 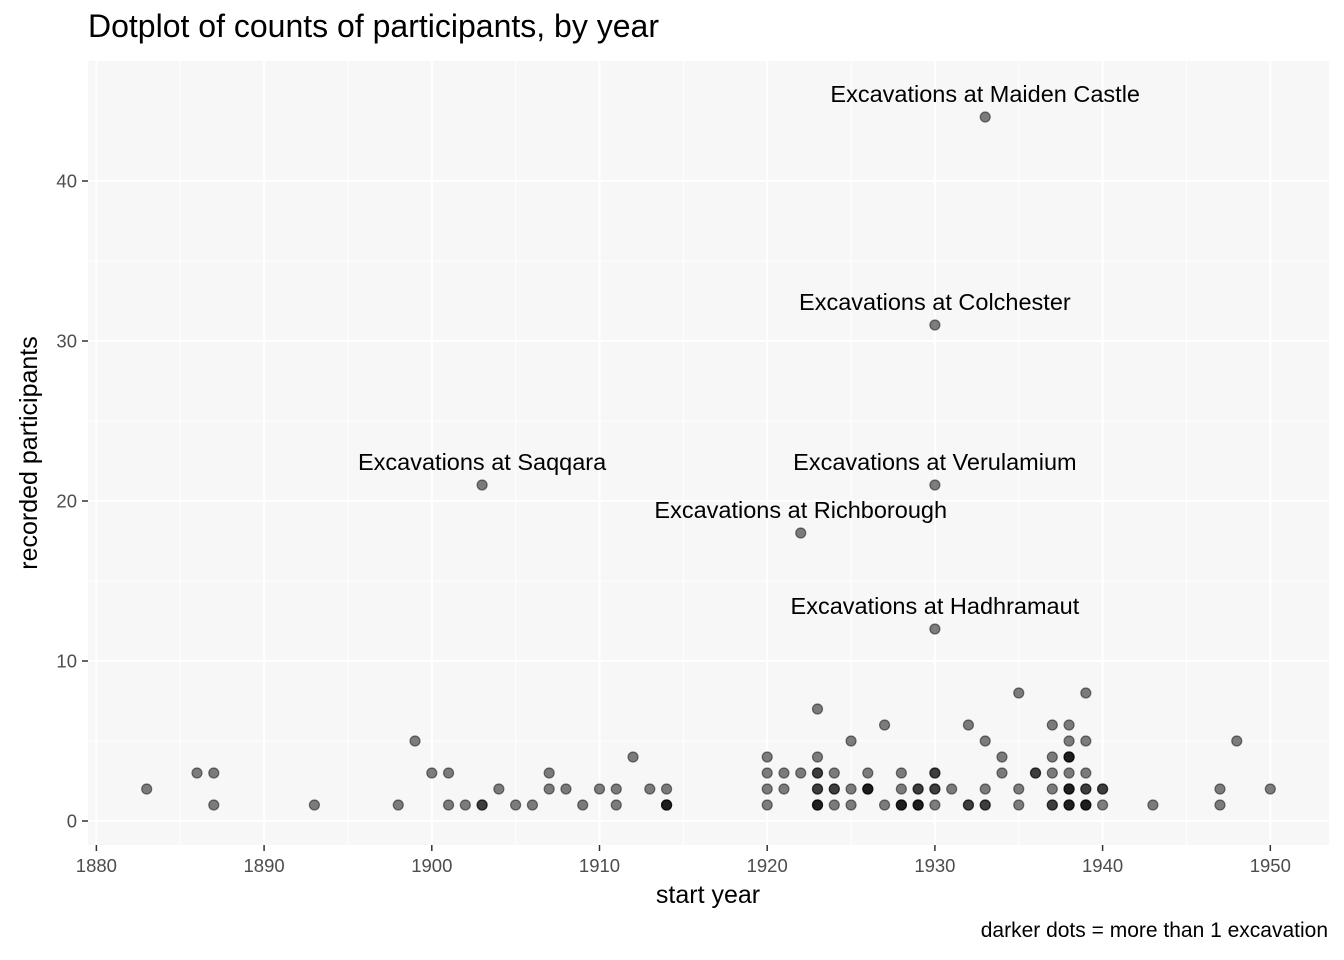 I want to click on x-tick-label: 1880, so click(x=96, y=865).